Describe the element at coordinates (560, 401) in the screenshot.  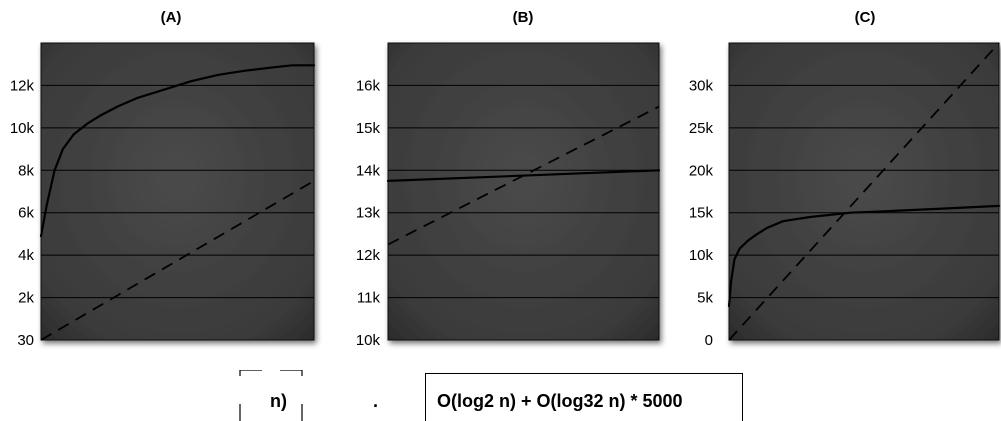
I see `legend-right-text: O(log2 n) + O(log32 n) * 5000` at that location.